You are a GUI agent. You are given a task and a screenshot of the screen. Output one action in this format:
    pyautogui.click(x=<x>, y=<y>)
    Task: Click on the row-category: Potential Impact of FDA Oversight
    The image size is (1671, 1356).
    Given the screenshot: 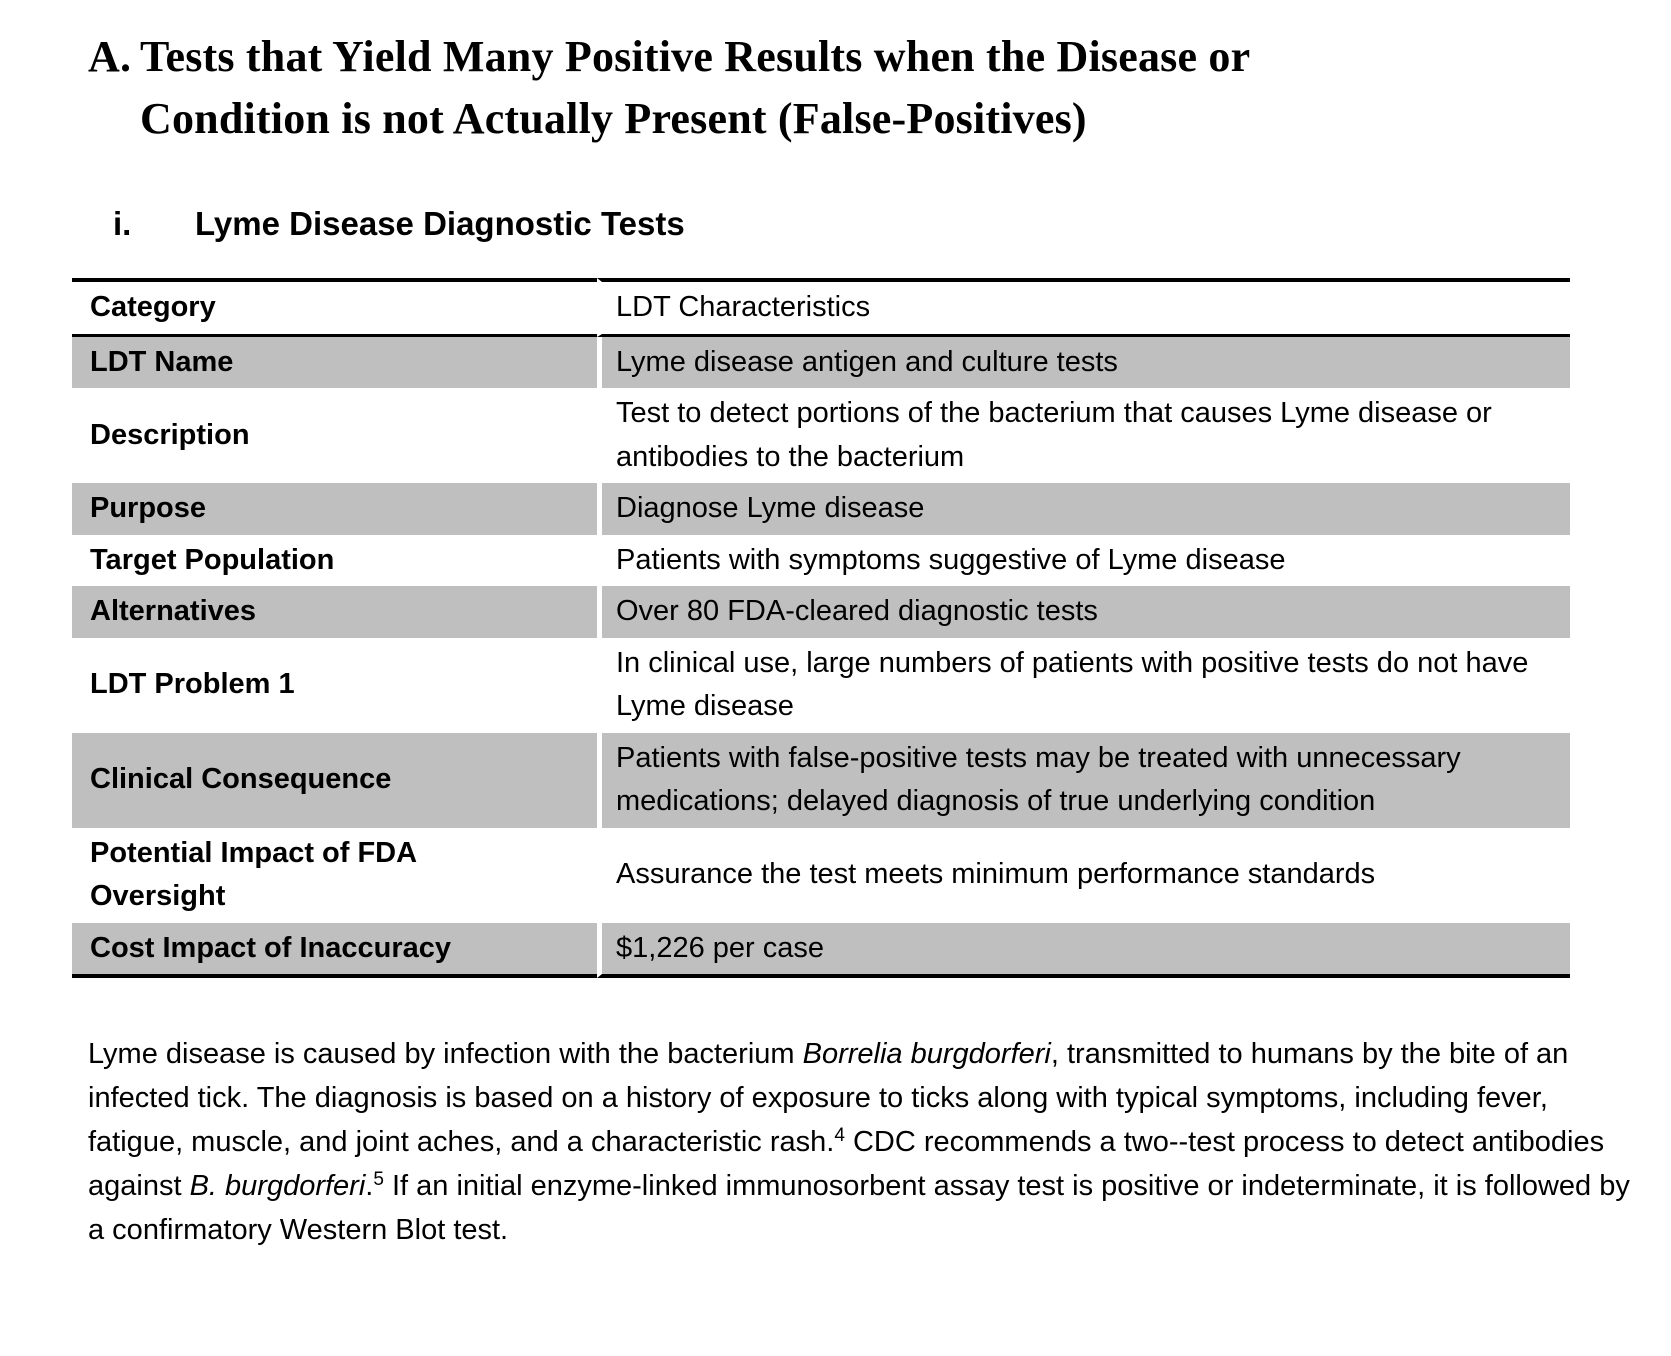 What is the action you would take?
    pyautogui.click(x=253, y=874)
    